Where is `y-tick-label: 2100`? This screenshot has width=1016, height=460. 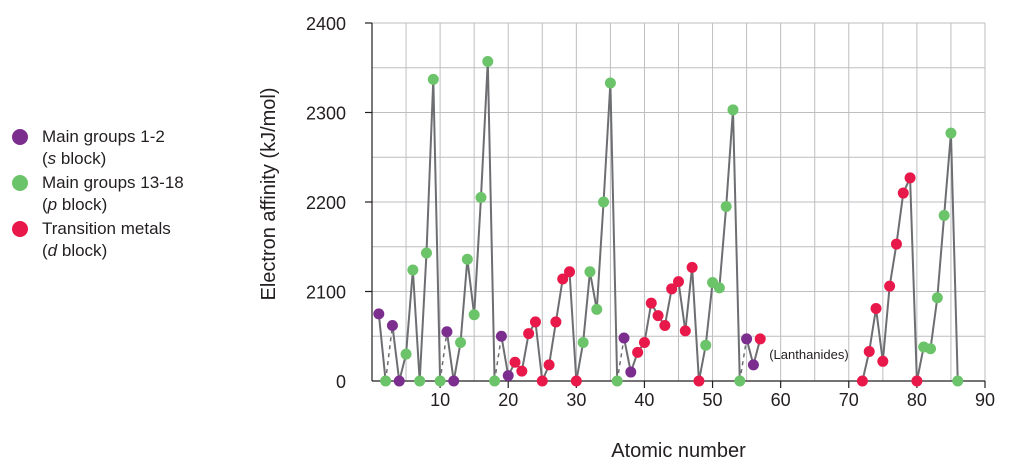
y-tick-label: 2100 is located at coordinates (326, 293).